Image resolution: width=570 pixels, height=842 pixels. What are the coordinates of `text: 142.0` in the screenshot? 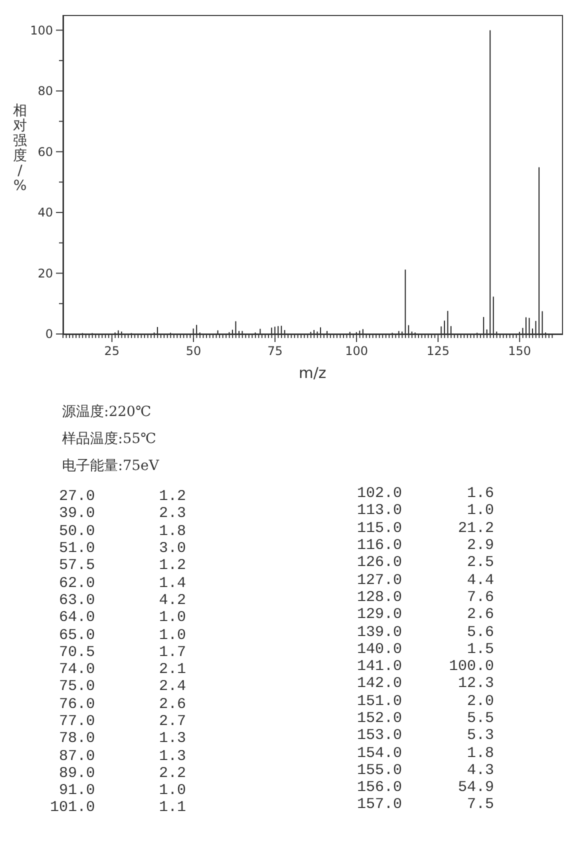 It's located at (379, 684).